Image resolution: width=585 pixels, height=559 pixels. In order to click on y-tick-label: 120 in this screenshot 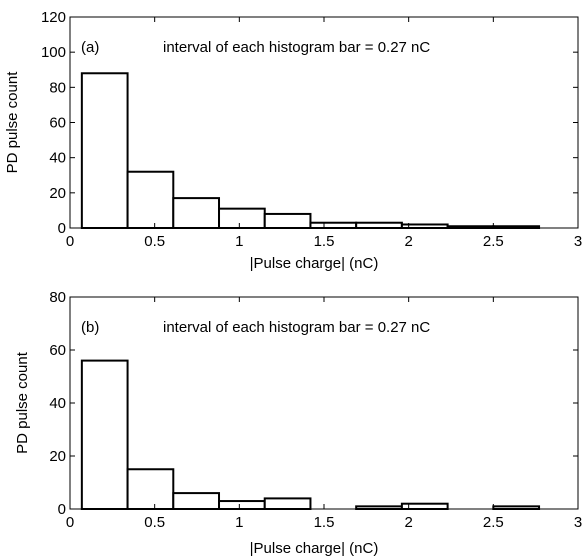, I will do `click(53, 17)`.